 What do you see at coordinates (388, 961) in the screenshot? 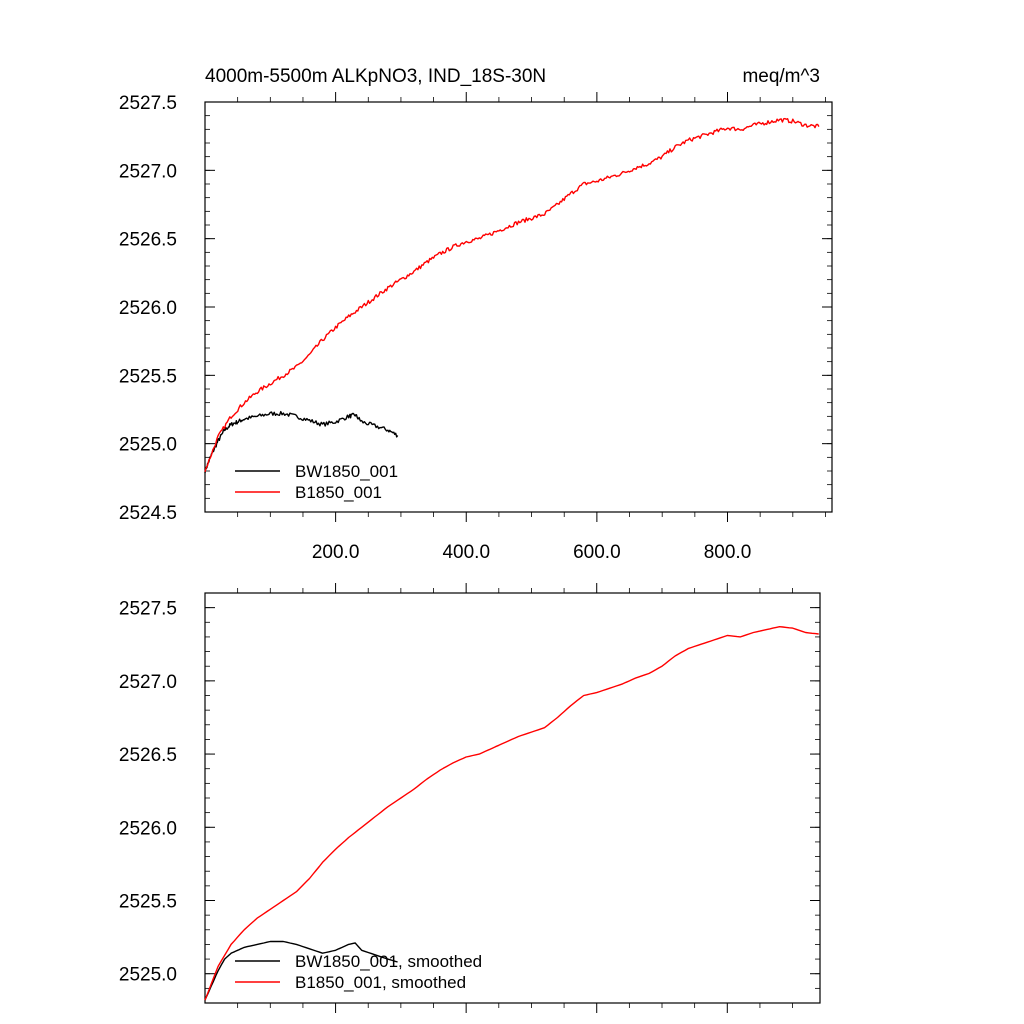
I see `legend-label-bw1850-smoothed: BW1850_001, smoothed` at bounding box center [388, 961].